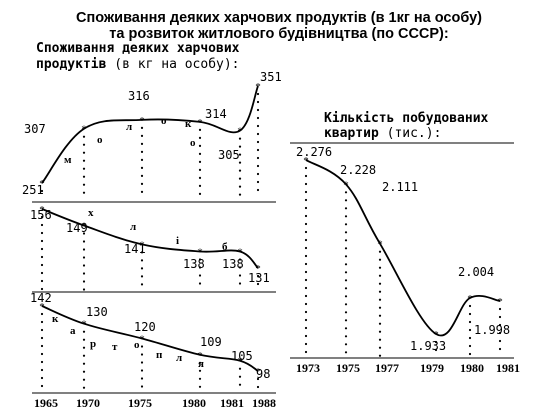 This screenshot has height=411, width=558. Describe the element at coordinates (139, 96) in the screenshot. I see `value-label-milk: 316` at that location.